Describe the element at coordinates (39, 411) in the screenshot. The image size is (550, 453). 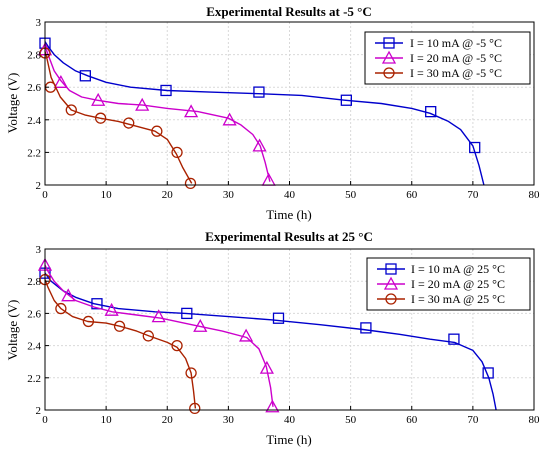
I see `y-tick-label: 2` at that location.